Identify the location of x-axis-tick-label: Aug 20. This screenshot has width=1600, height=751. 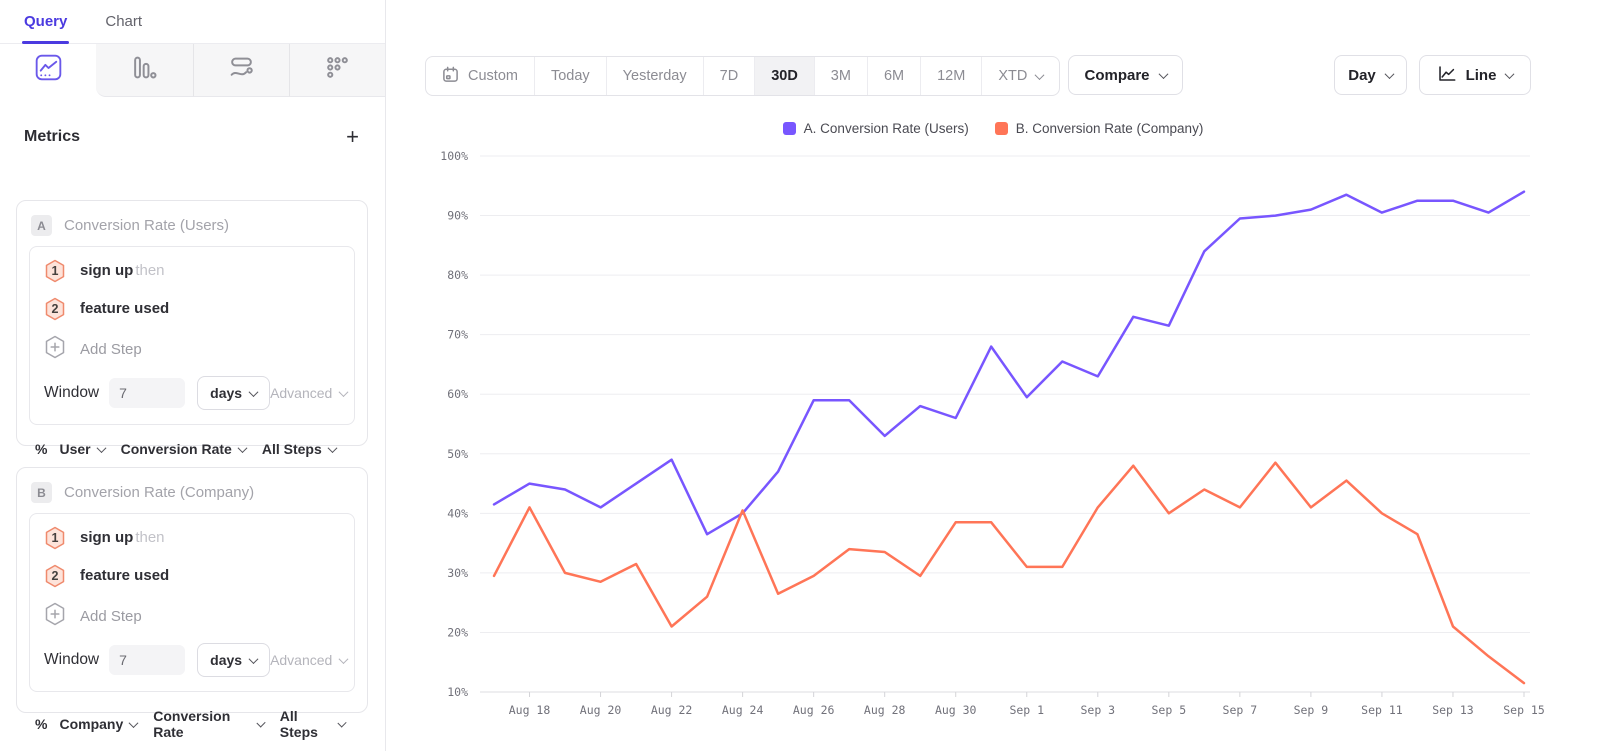
(601, 710).